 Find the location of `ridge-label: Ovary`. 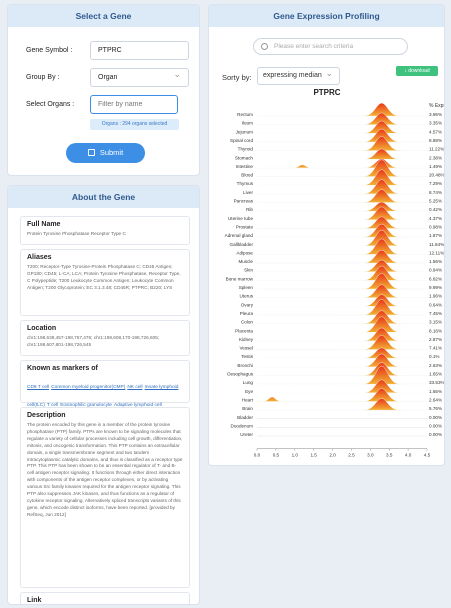

ridge-label: Ovary is located at coordinates (247, 304).